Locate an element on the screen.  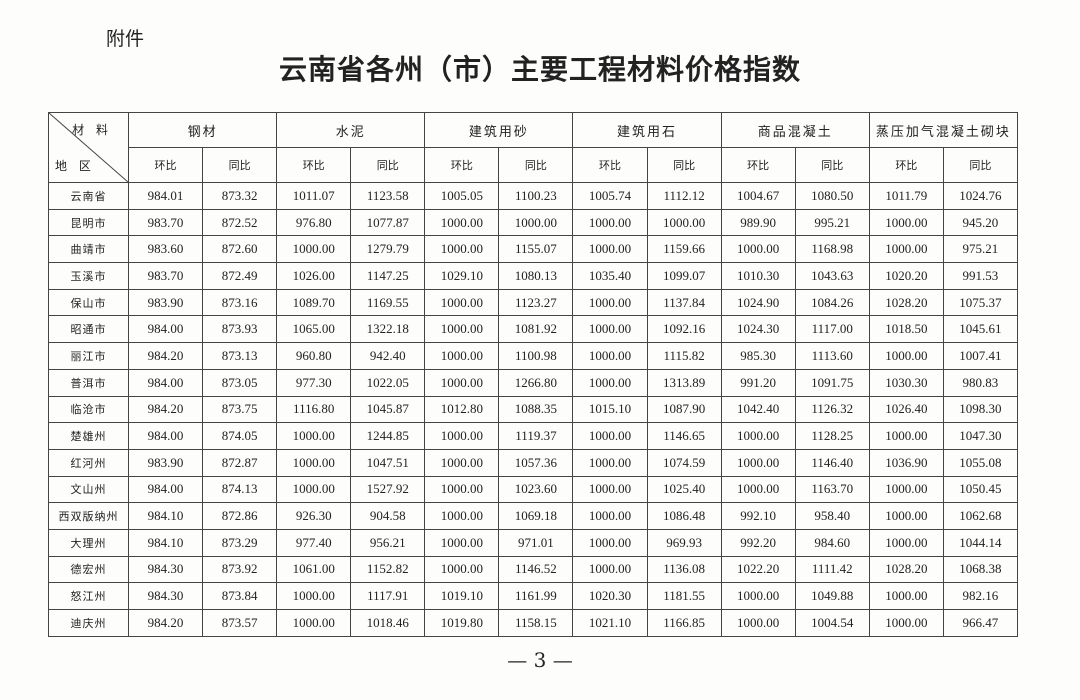
value-cell: 1126.32 is located at coordinates (832, 409).